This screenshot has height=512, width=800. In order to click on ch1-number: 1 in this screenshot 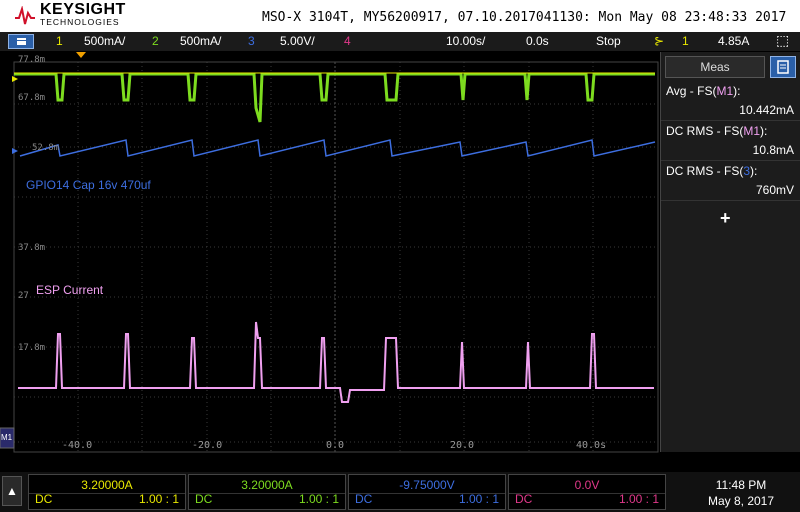, I will do `click(59, 41)`.